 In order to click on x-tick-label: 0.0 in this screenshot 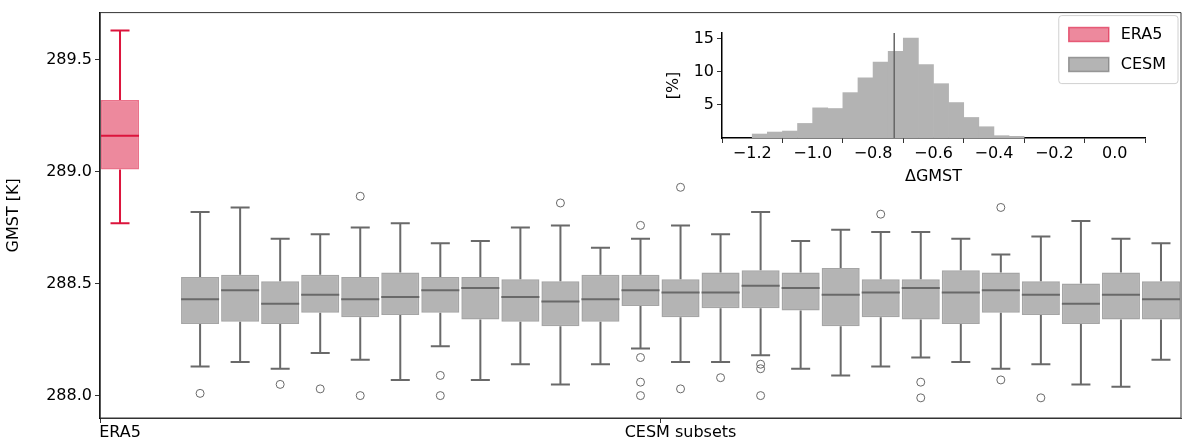, I will do `click(1115, 152)`.